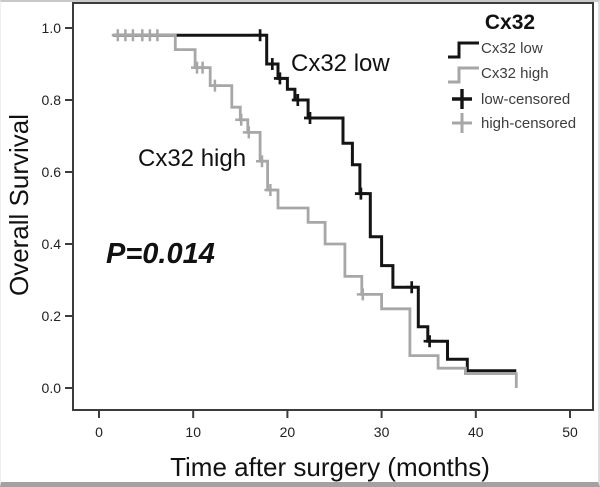  I want to click on legend-label-high-censored: high-censored, so click(528, 123).